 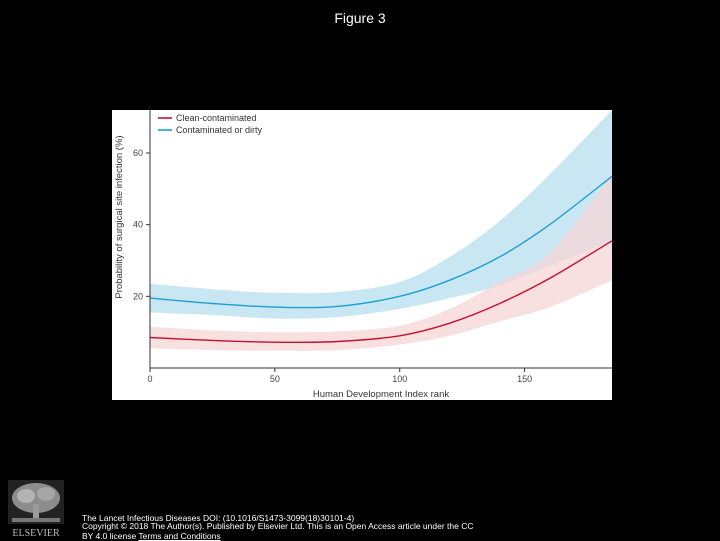 What do you see at coordinates (149, 379) in the screenshot?
I see `x-tick-label: 0` at bounding box center [149, 379].